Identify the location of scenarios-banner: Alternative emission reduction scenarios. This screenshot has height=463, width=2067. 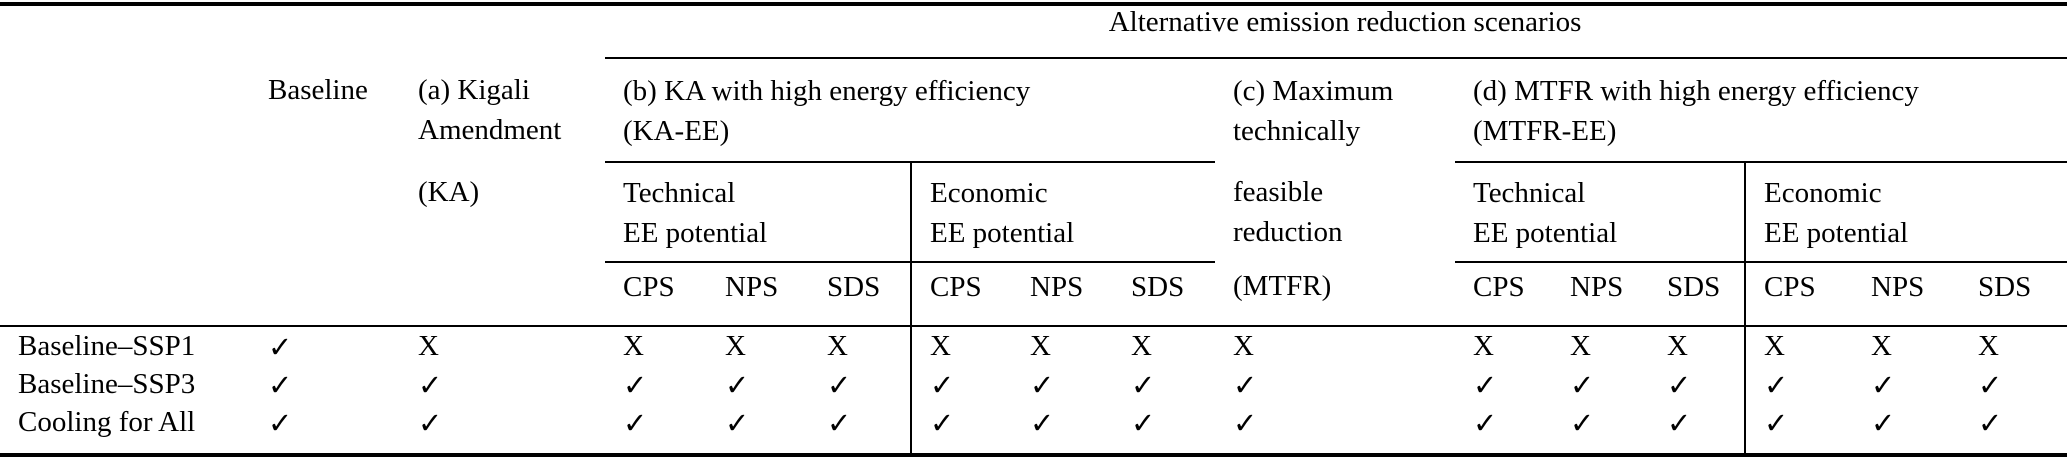
(1336, 30).